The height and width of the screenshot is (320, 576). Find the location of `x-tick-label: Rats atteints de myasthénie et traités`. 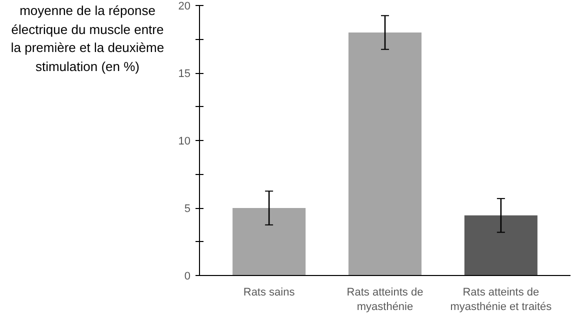

x-tick-label: Rats atteints de myasthénie et traités is located at coordinates (501, 299).